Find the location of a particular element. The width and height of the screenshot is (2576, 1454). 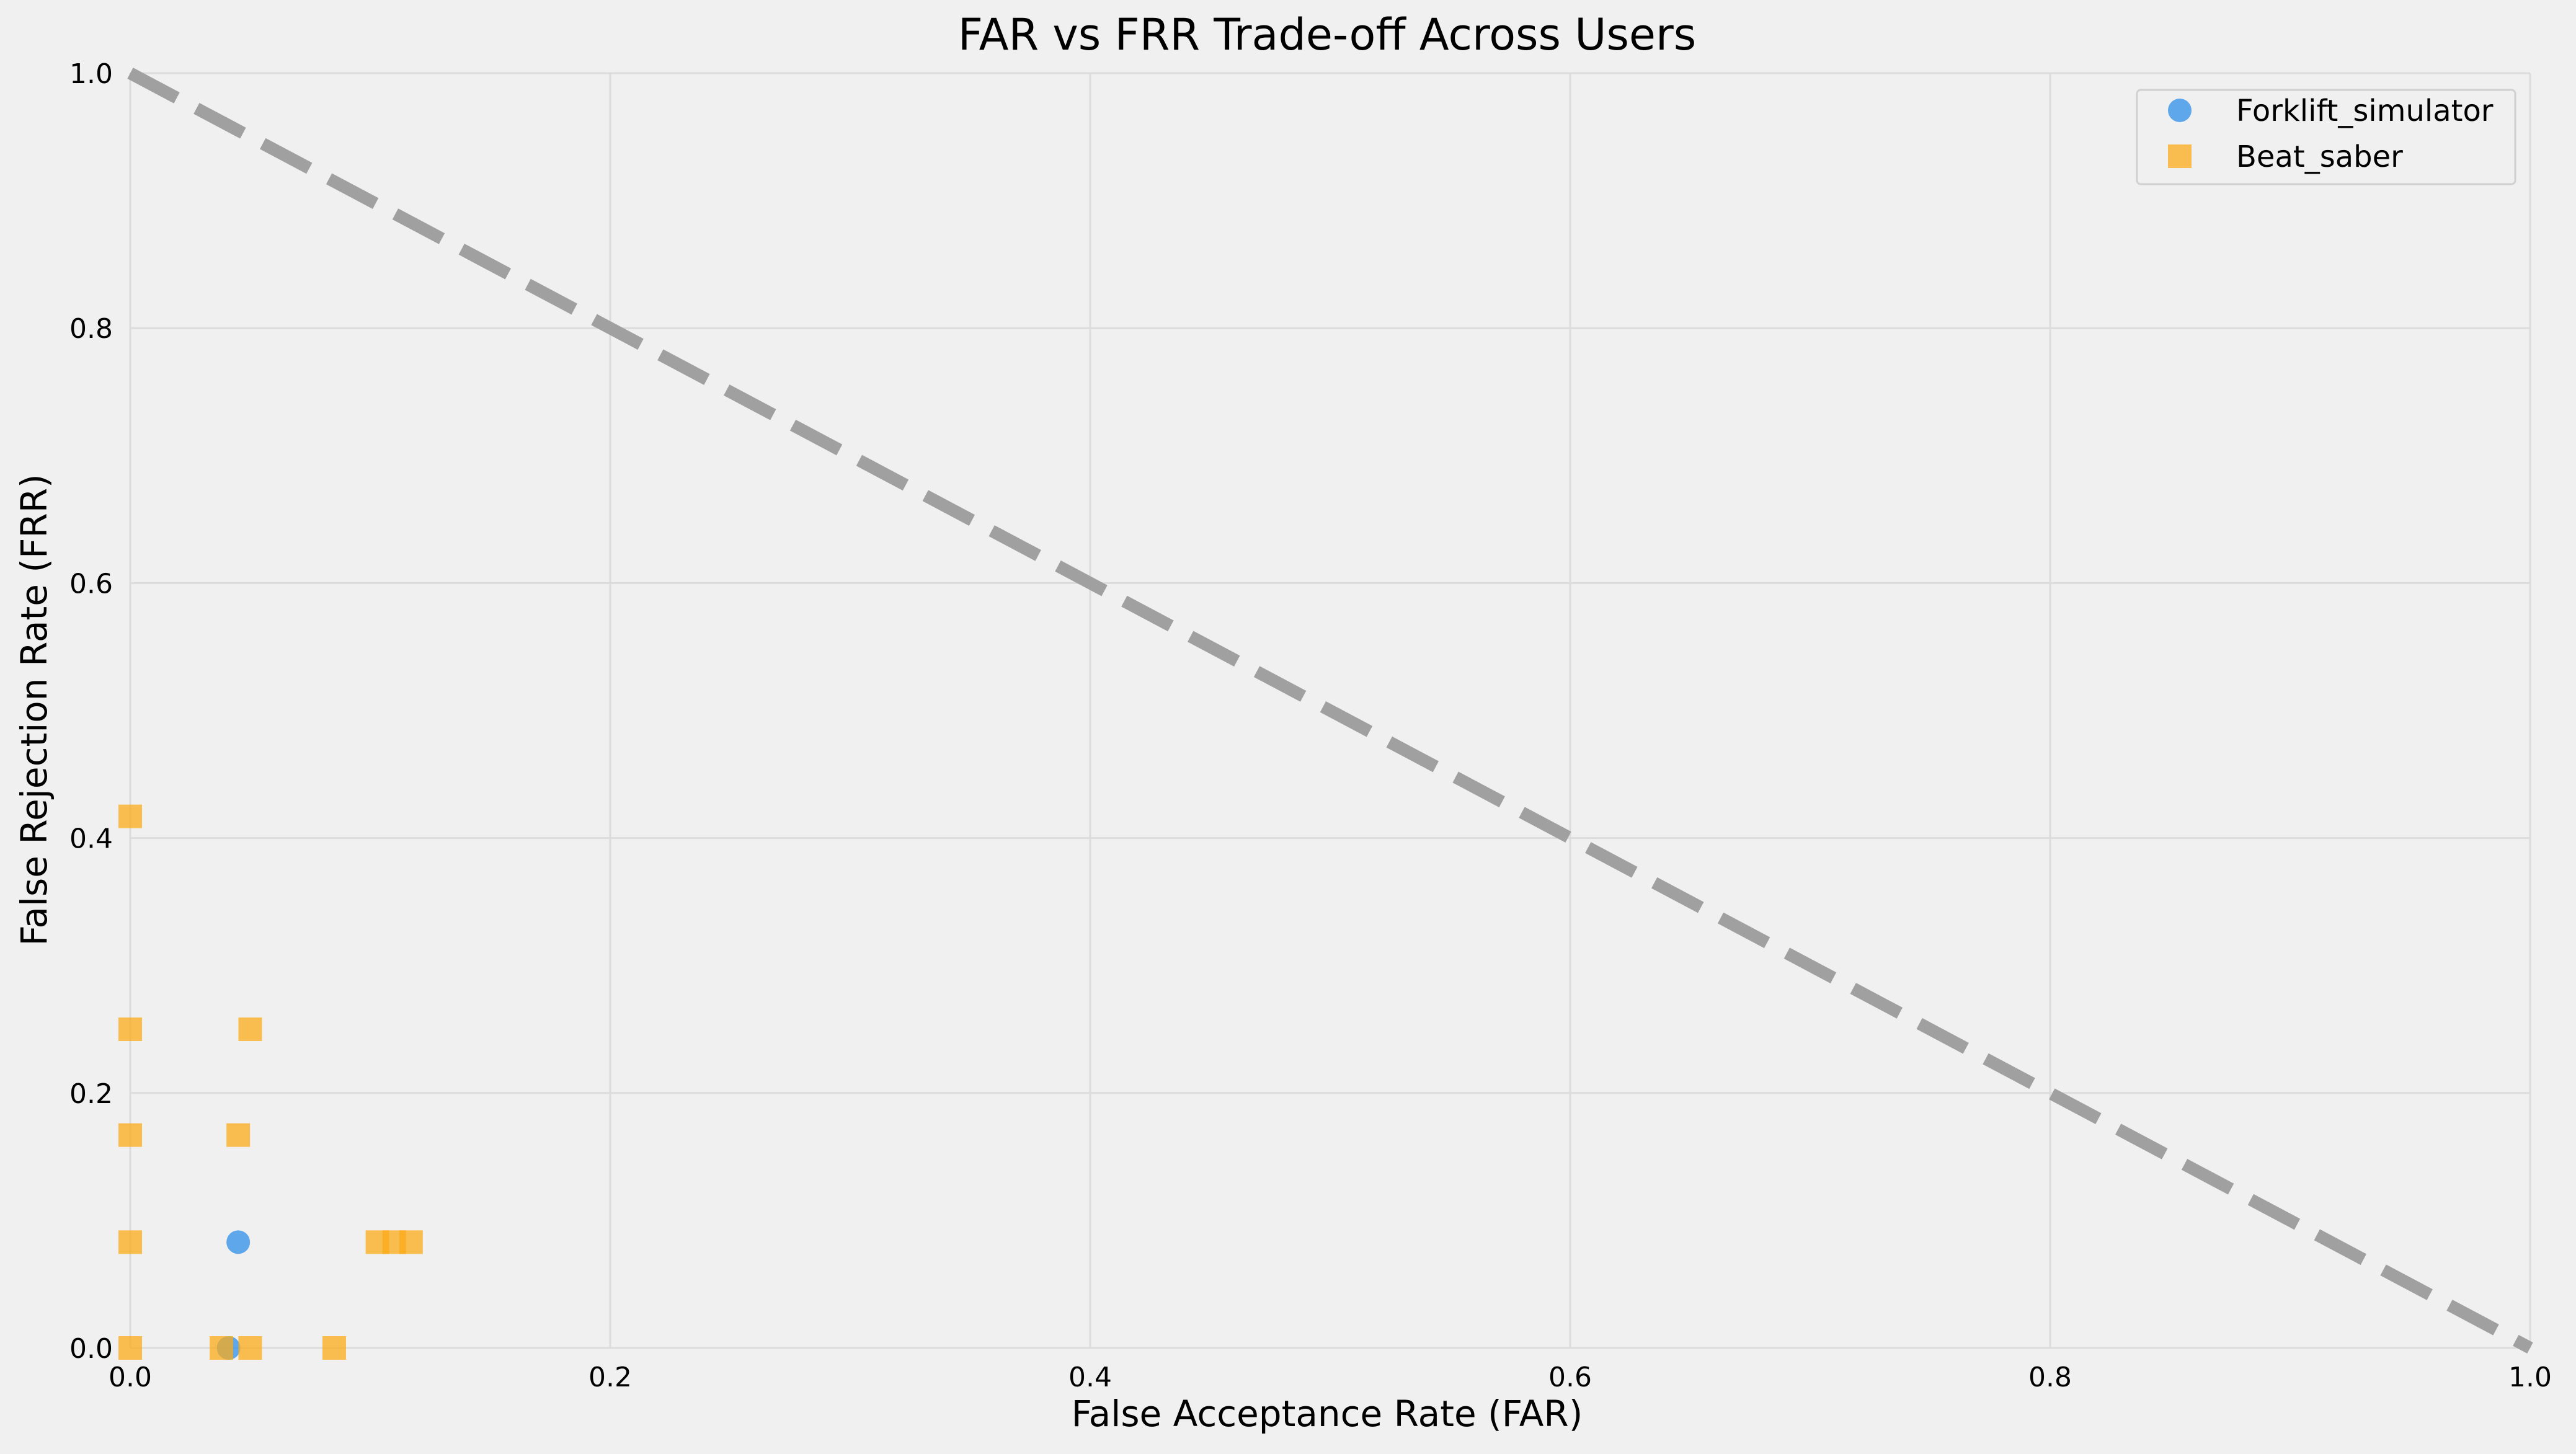

x-tick-label: 1.0 is located at coordinates (2530, 1377).